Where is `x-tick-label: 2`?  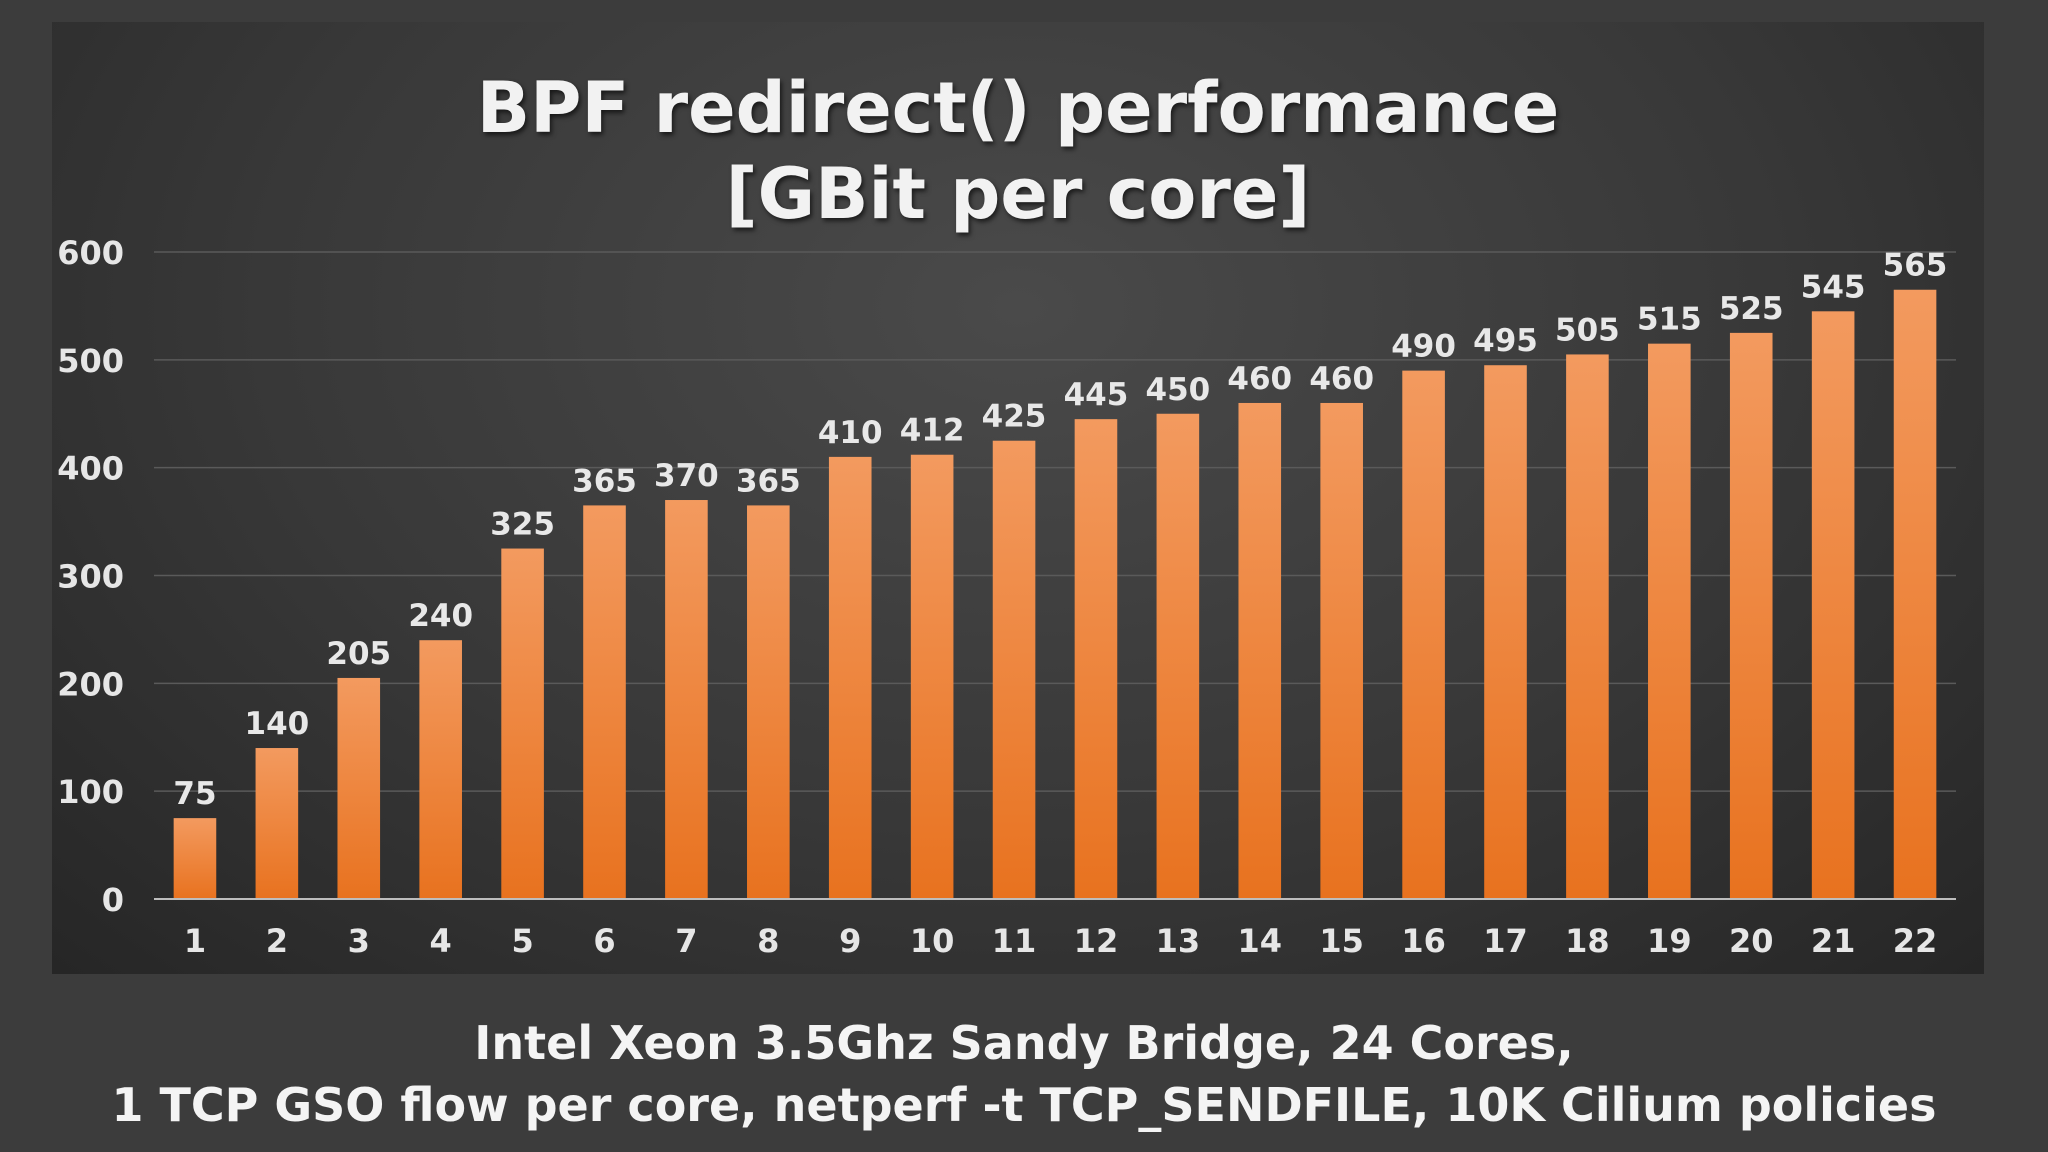
x-tick-label: 2 is located at coordinates (277, 941).